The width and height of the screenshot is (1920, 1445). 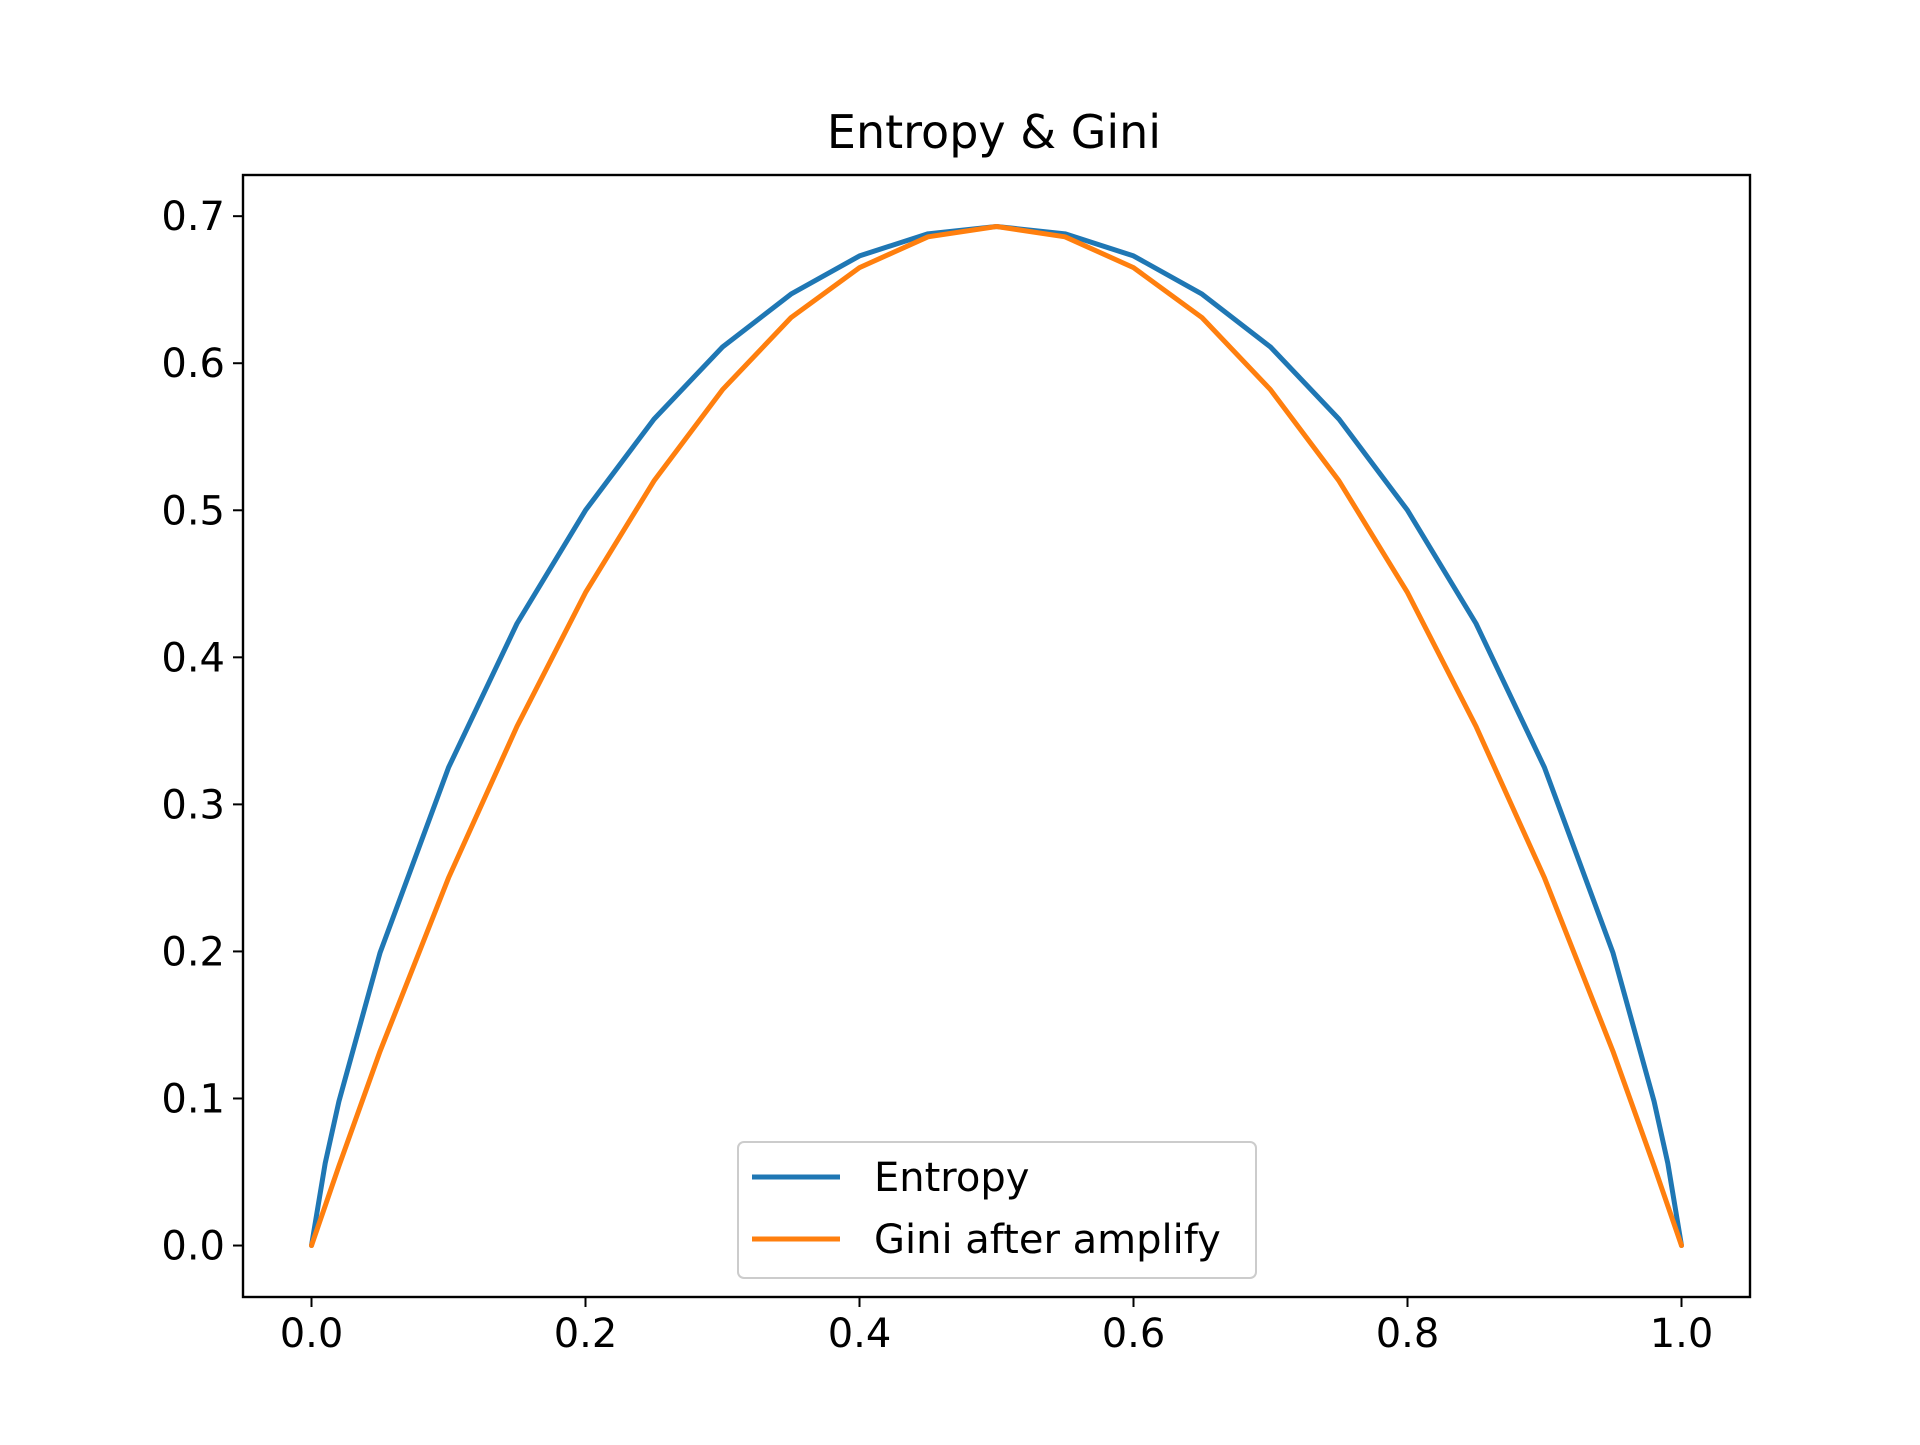 What do you see at coordinates (1682, 1334) in the screenshot?
I see `x-tick-label: 1.0` at bounding box center [1682, 1334].